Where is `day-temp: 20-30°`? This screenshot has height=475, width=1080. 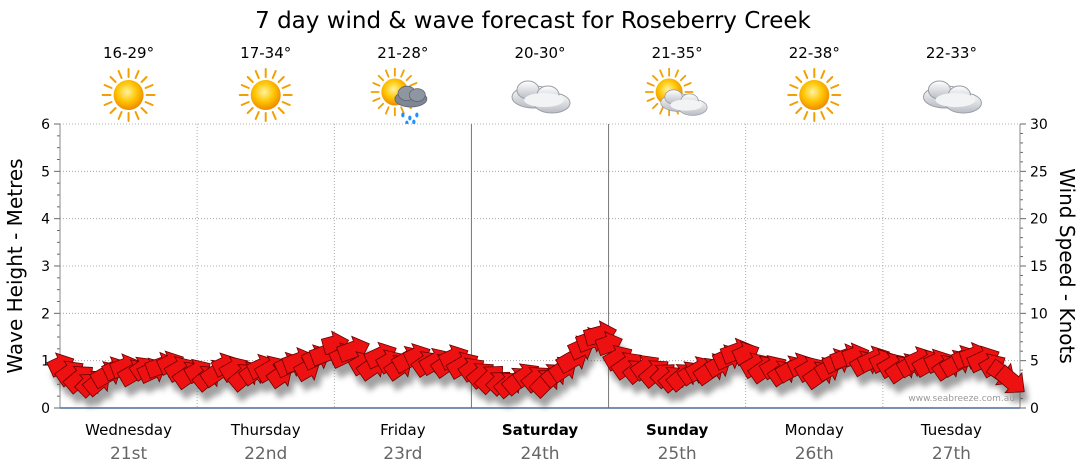
day-temp: 20-30° is located at coordinates (539, 53).